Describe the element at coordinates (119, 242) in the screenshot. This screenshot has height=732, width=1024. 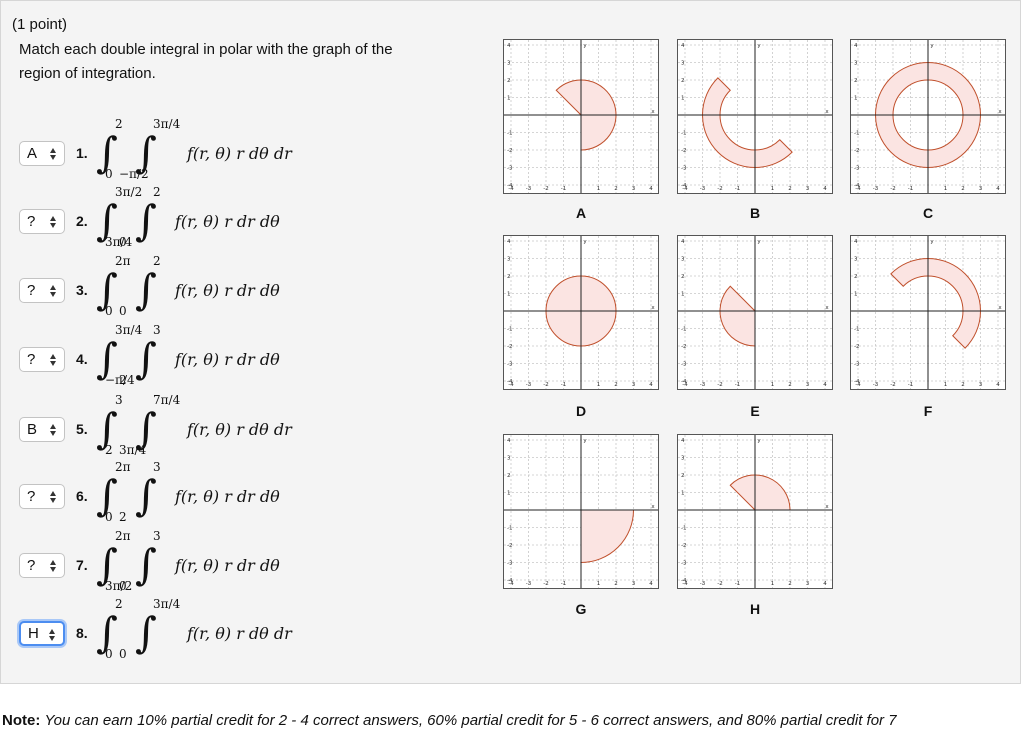
I see `outer-lower-limit: 3π/4` at that location.